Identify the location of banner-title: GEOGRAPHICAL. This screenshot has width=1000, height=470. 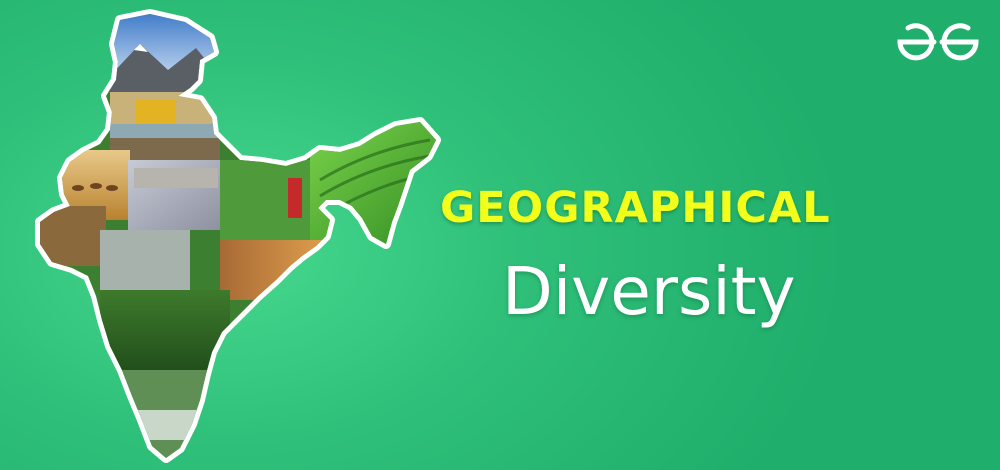
(635, 208).